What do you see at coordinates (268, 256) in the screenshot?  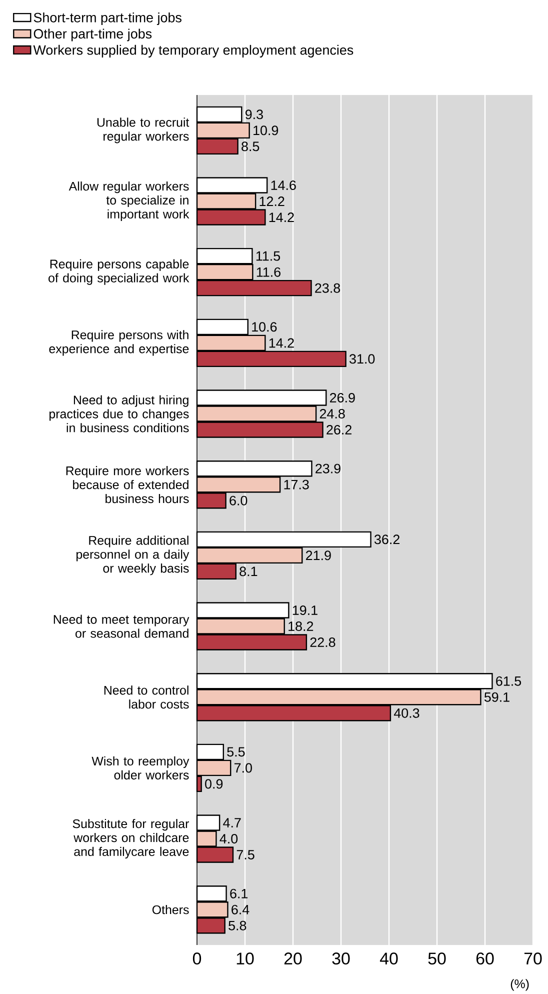 I see `data-label: 11.5` at bounding box center [268, 256].